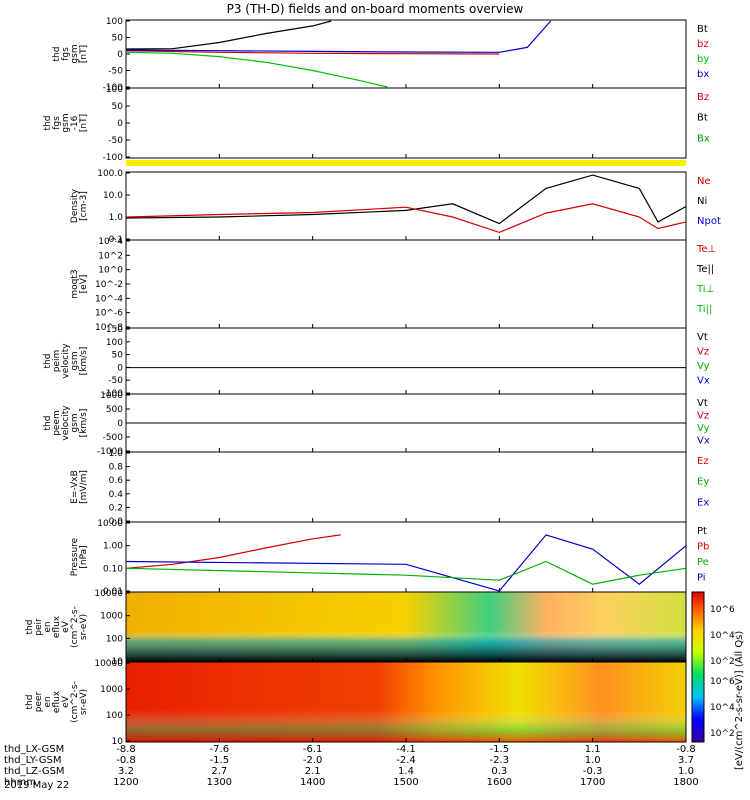 The height and width of the screenshot is (800, 750). Describe the element at coordinates (57, 361) in the screenshot. I see `y-axis-label: peim` at that location.